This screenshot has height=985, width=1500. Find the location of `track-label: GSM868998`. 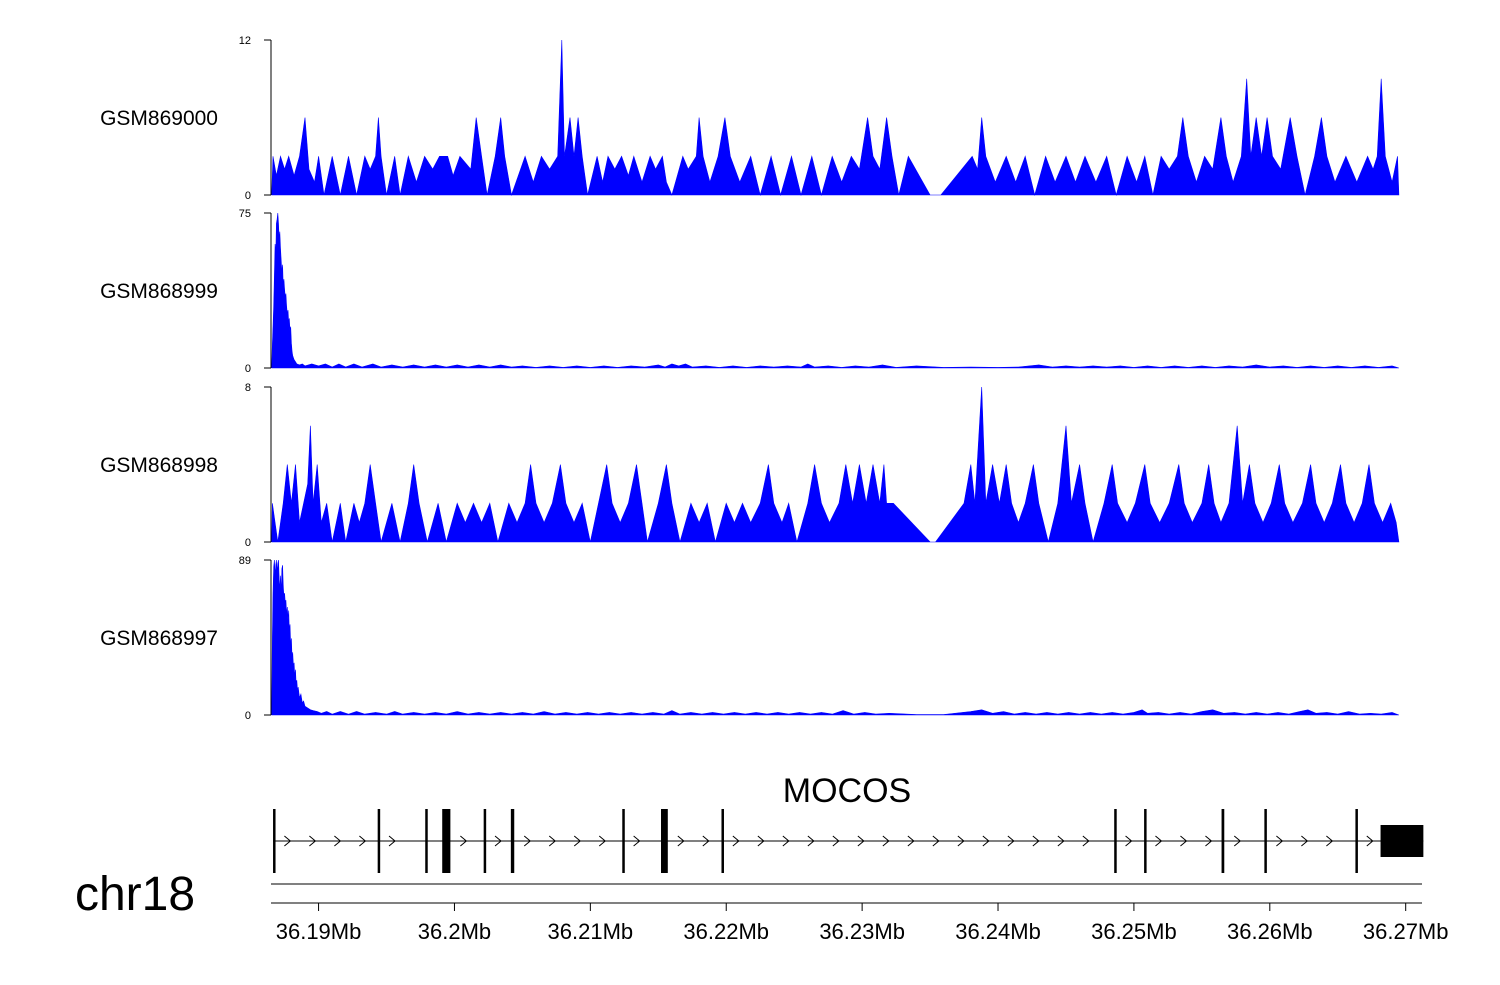

track-label: GSM868998 is located at coordinates (159, 465).